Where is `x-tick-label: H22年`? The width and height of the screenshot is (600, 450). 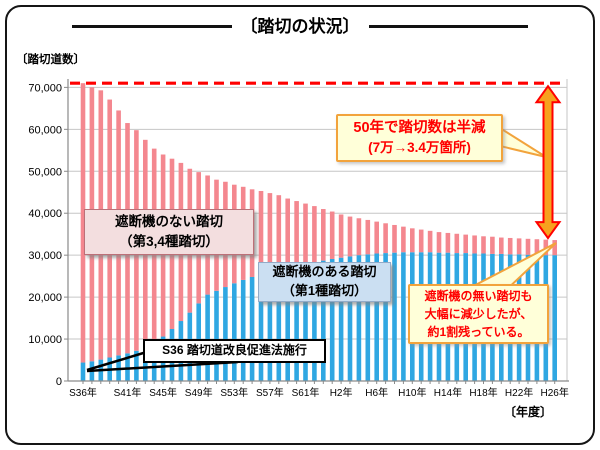
x-tick-label: H22年 is located at coordinates (519, 392).